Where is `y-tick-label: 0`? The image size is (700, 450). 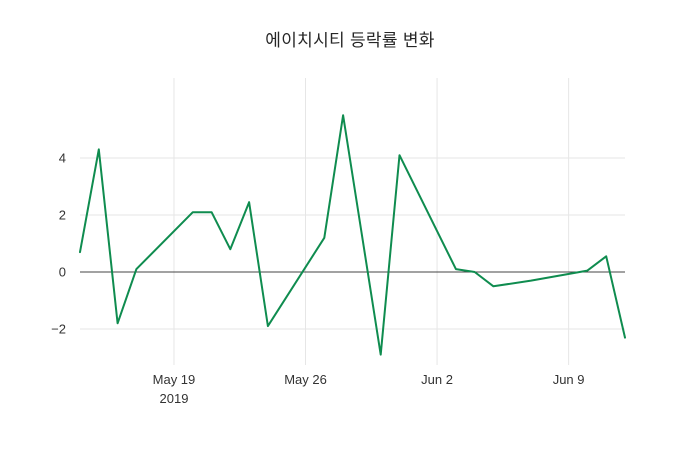
y-tick-label: 0 is located at coordinates (62, 272).